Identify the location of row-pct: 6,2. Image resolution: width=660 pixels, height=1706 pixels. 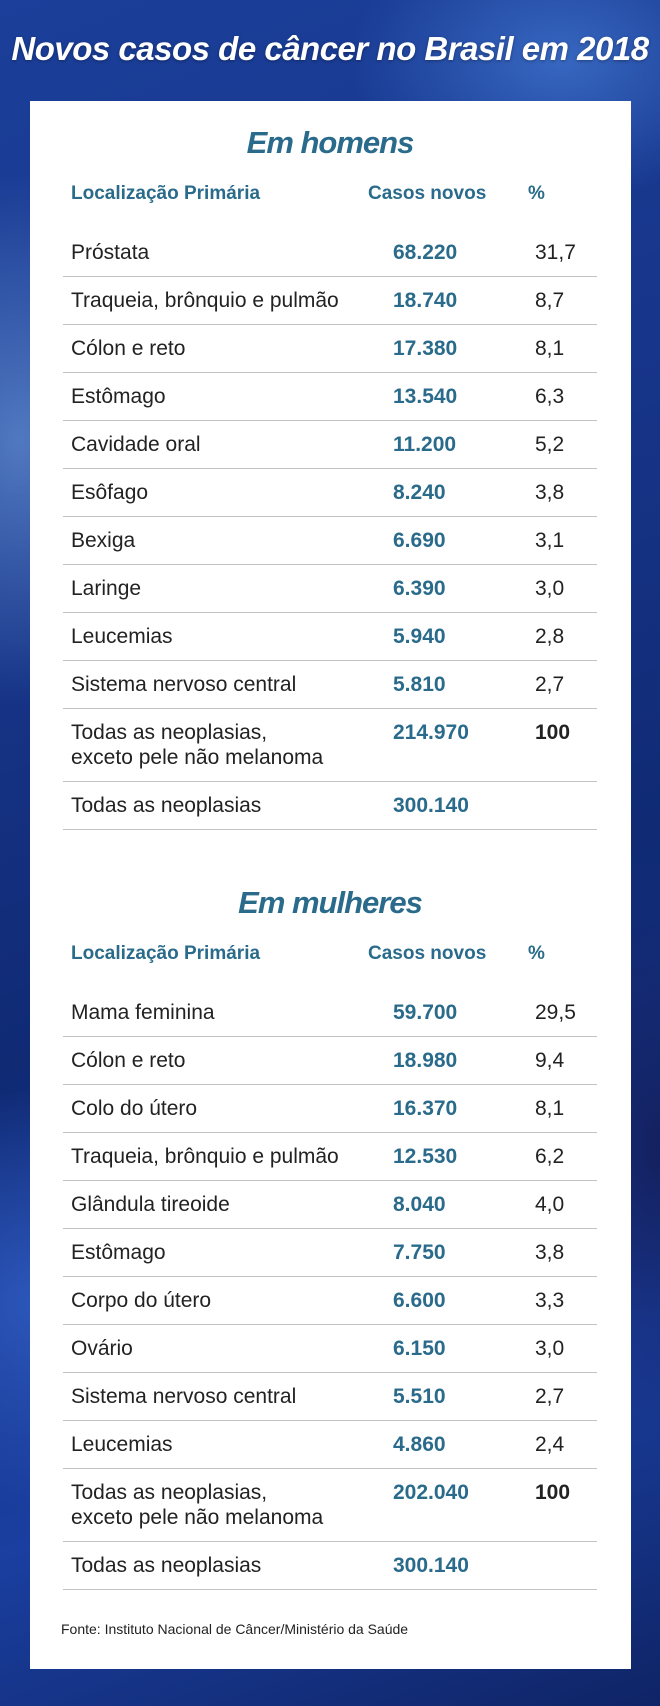
(550, 1156).